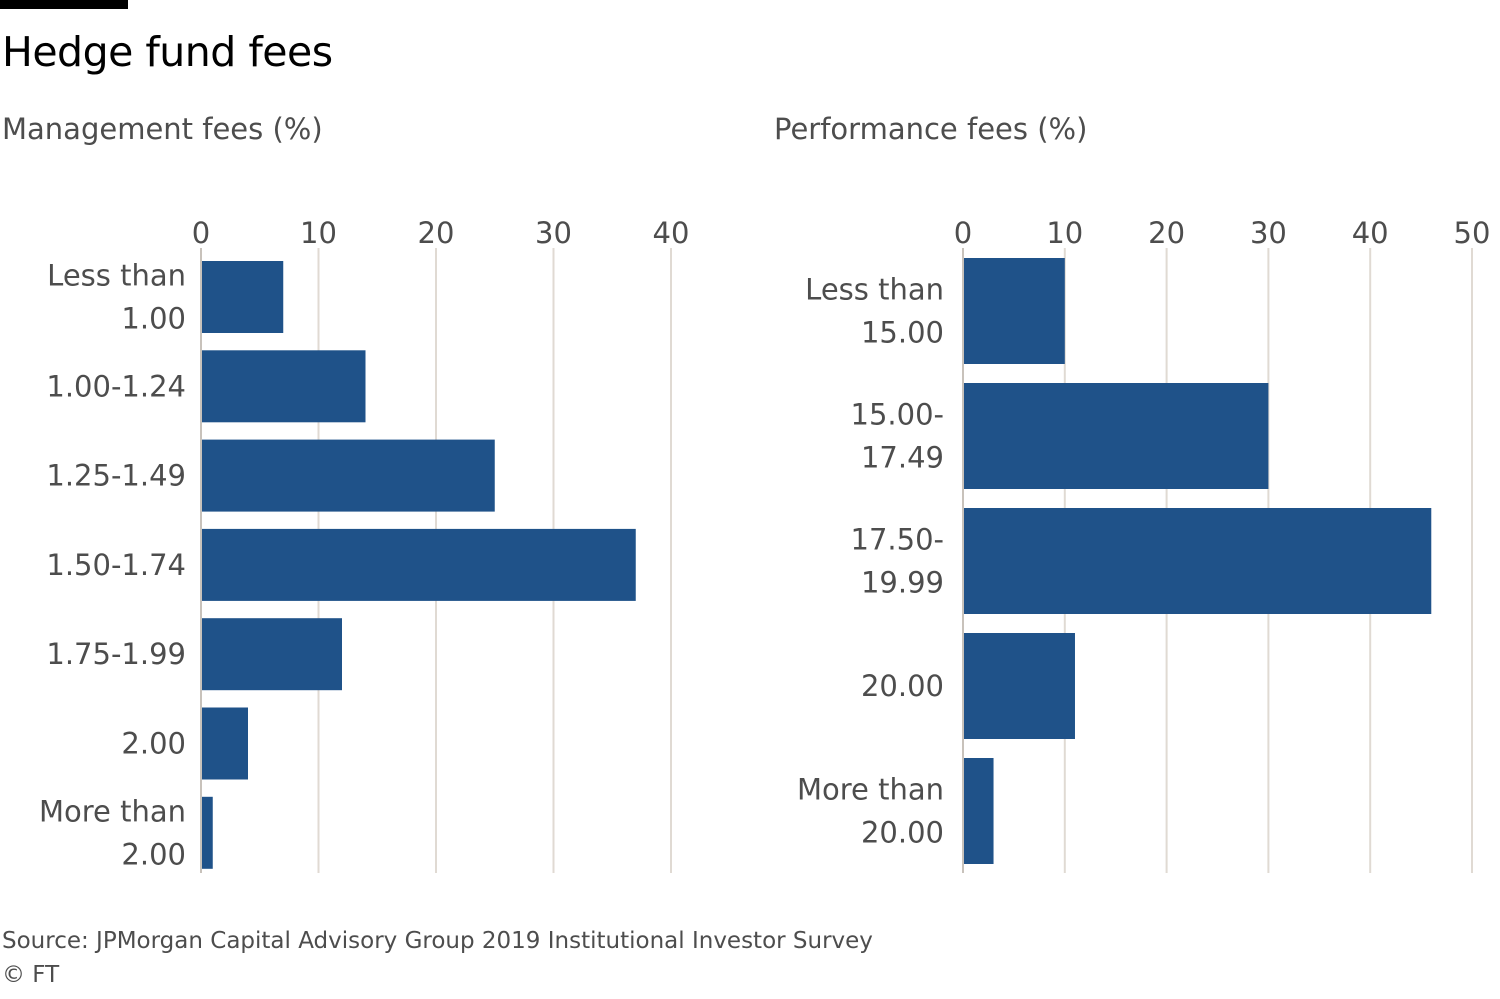 This screenshot has width=1500, height=999. I want to click on category-label: 2.00, so click(153, 744).